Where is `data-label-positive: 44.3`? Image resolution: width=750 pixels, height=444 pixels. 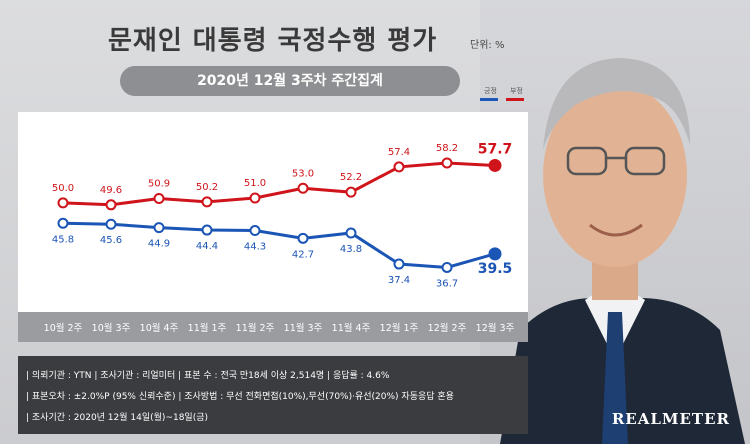 data-label-positive: 44.3 is located at coordinates (255, 247).